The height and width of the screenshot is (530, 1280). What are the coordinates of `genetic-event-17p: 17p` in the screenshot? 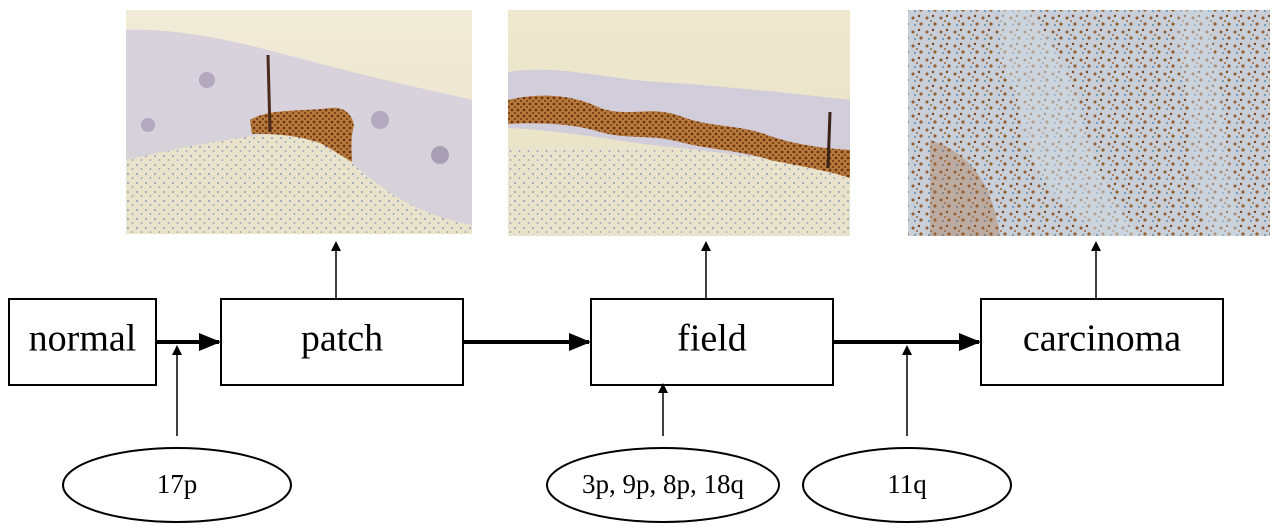 It's located at (177, 434).